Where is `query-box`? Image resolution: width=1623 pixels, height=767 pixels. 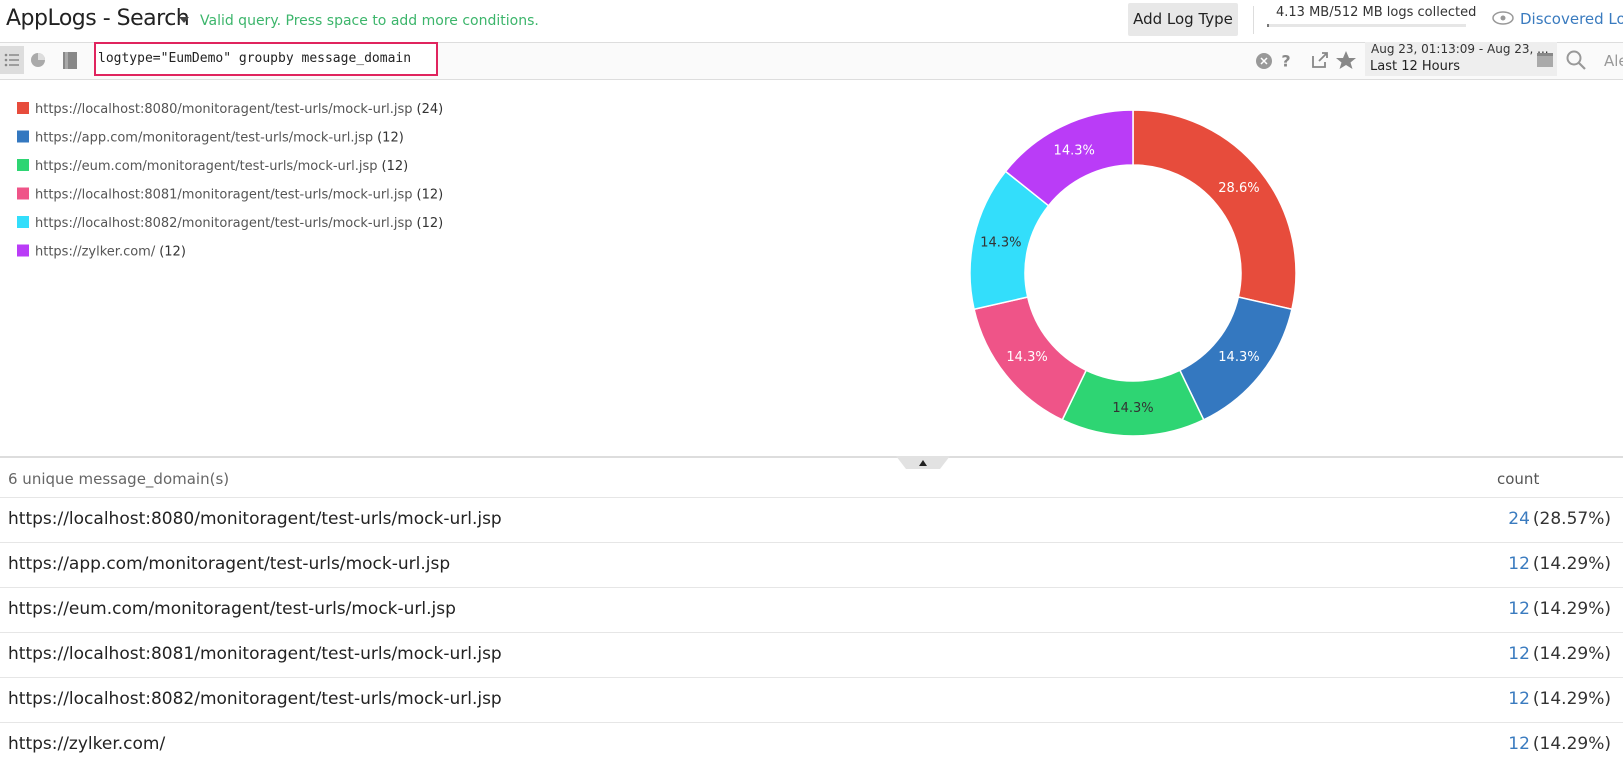 query-box is located at coordinates (266, 59).